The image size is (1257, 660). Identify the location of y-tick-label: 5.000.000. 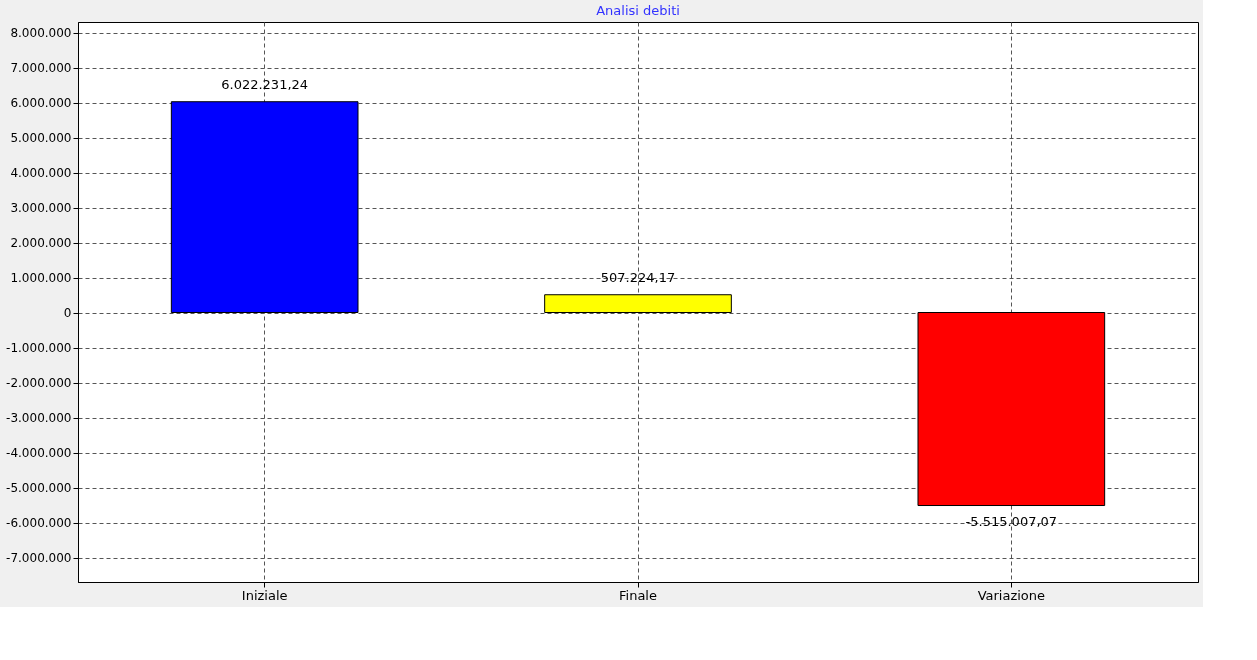
(41, 138).